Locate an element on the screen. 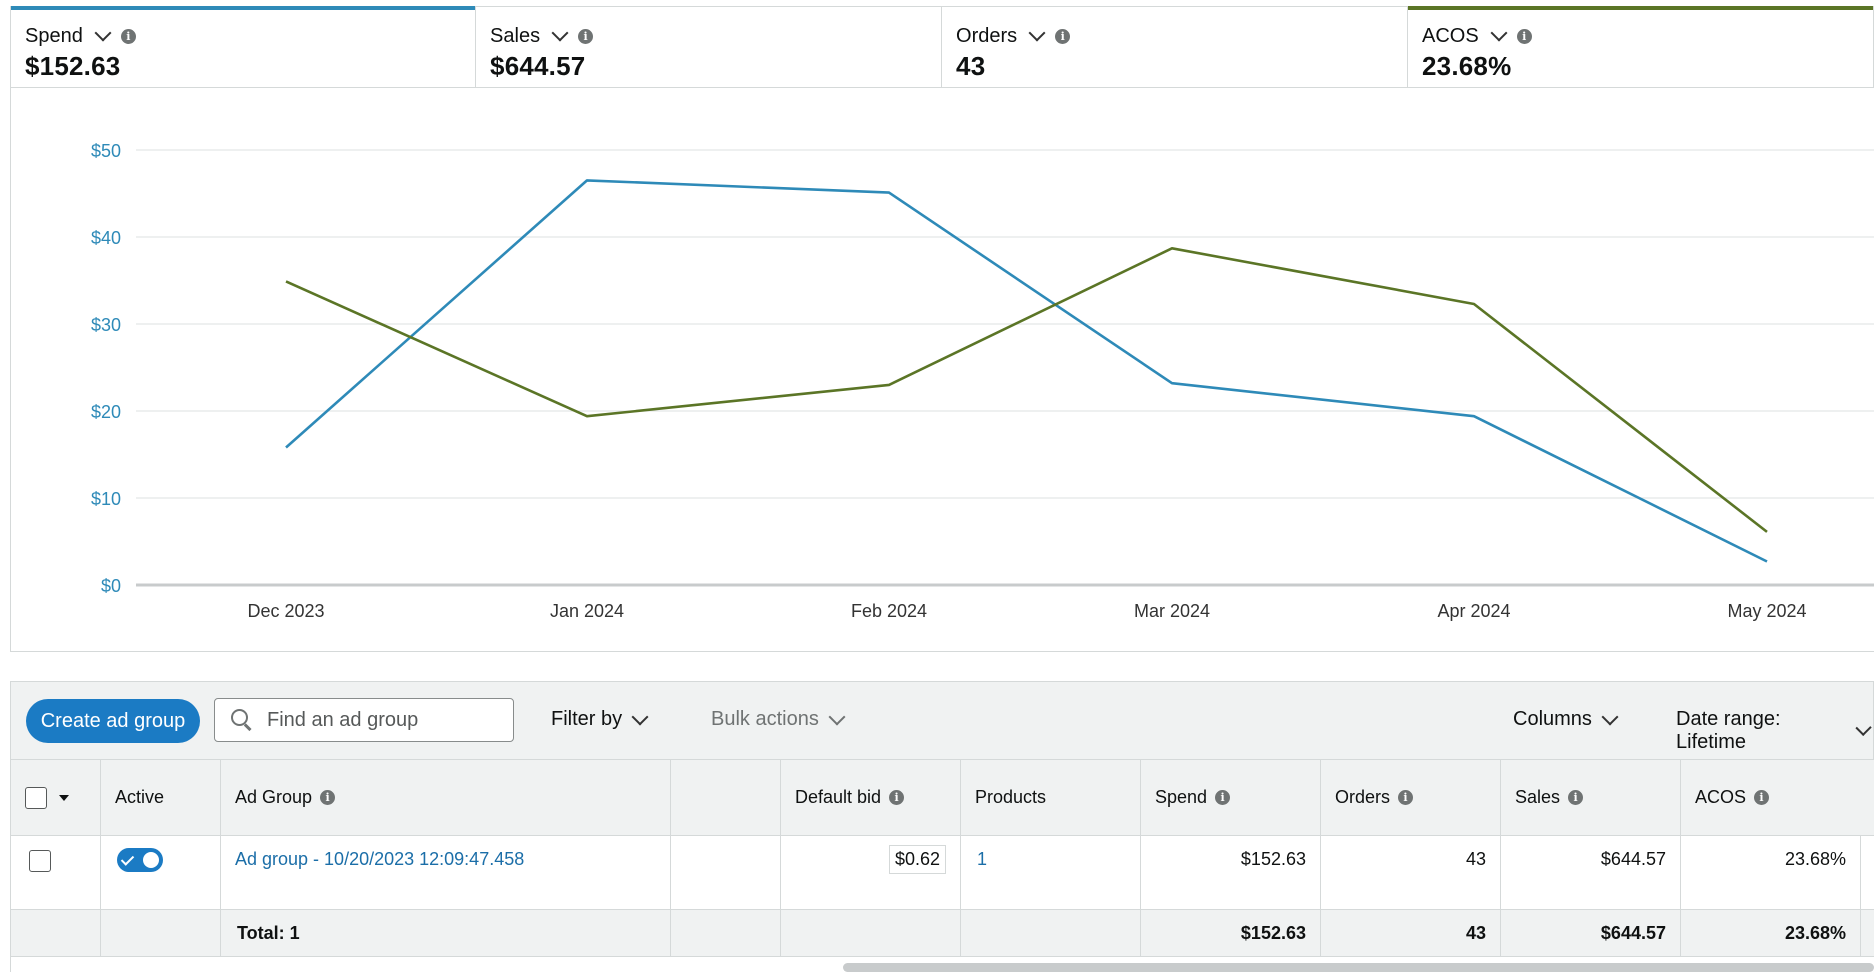 This screenshot has width=1874, height=972. x-tick-label: Jan 2024 is located at coordinates (587, 611).